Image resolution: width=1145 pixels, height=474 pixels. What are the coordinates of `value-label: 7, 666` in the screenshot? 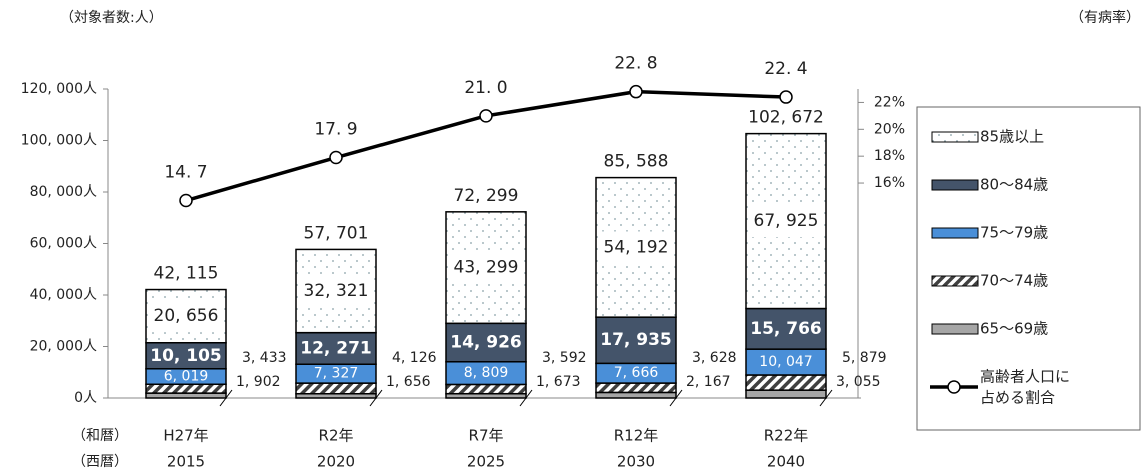 It's located at (636, 373).